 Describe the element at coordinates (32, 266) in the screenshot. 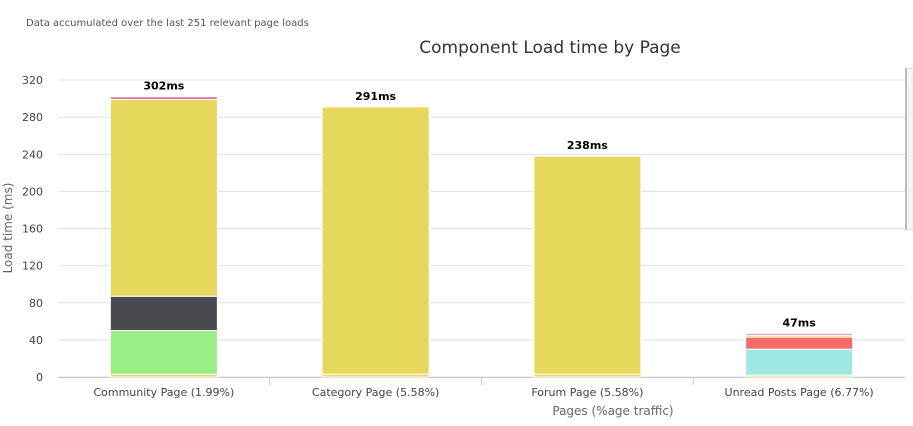

I see `y-tick-label: 120` at that location.